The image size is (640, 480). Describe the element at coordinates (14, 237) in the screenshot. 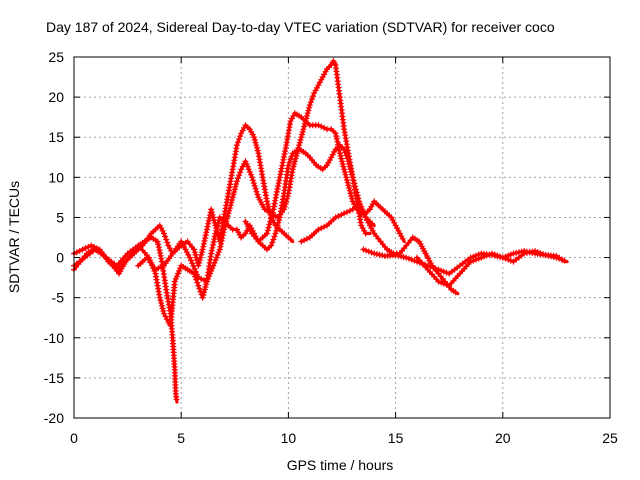

I see `y-axis-label: SDTVAR / TECUs` at that location.